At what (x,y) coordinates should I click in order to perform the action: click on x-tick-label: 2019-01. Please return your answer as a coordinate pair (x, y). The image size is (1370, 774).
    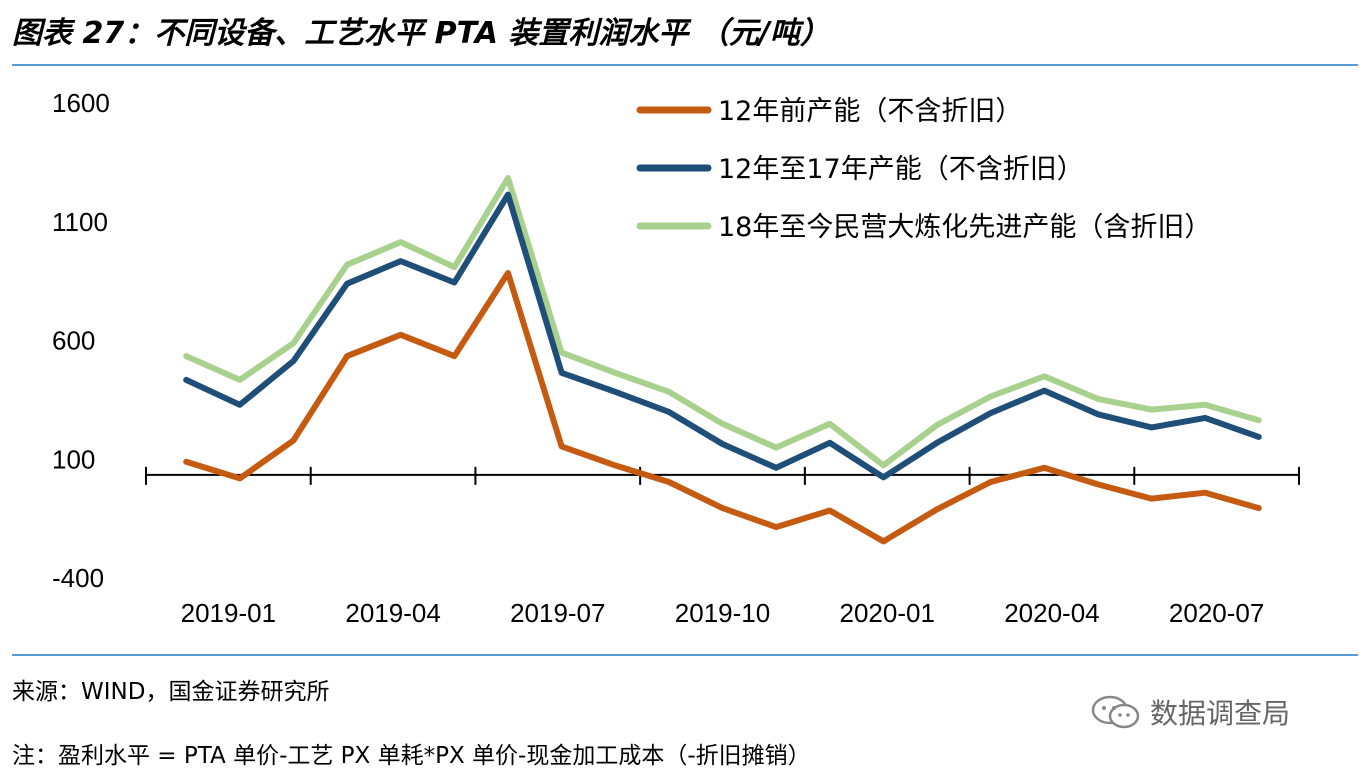
    Looking at the image, I should click on (228, 613).